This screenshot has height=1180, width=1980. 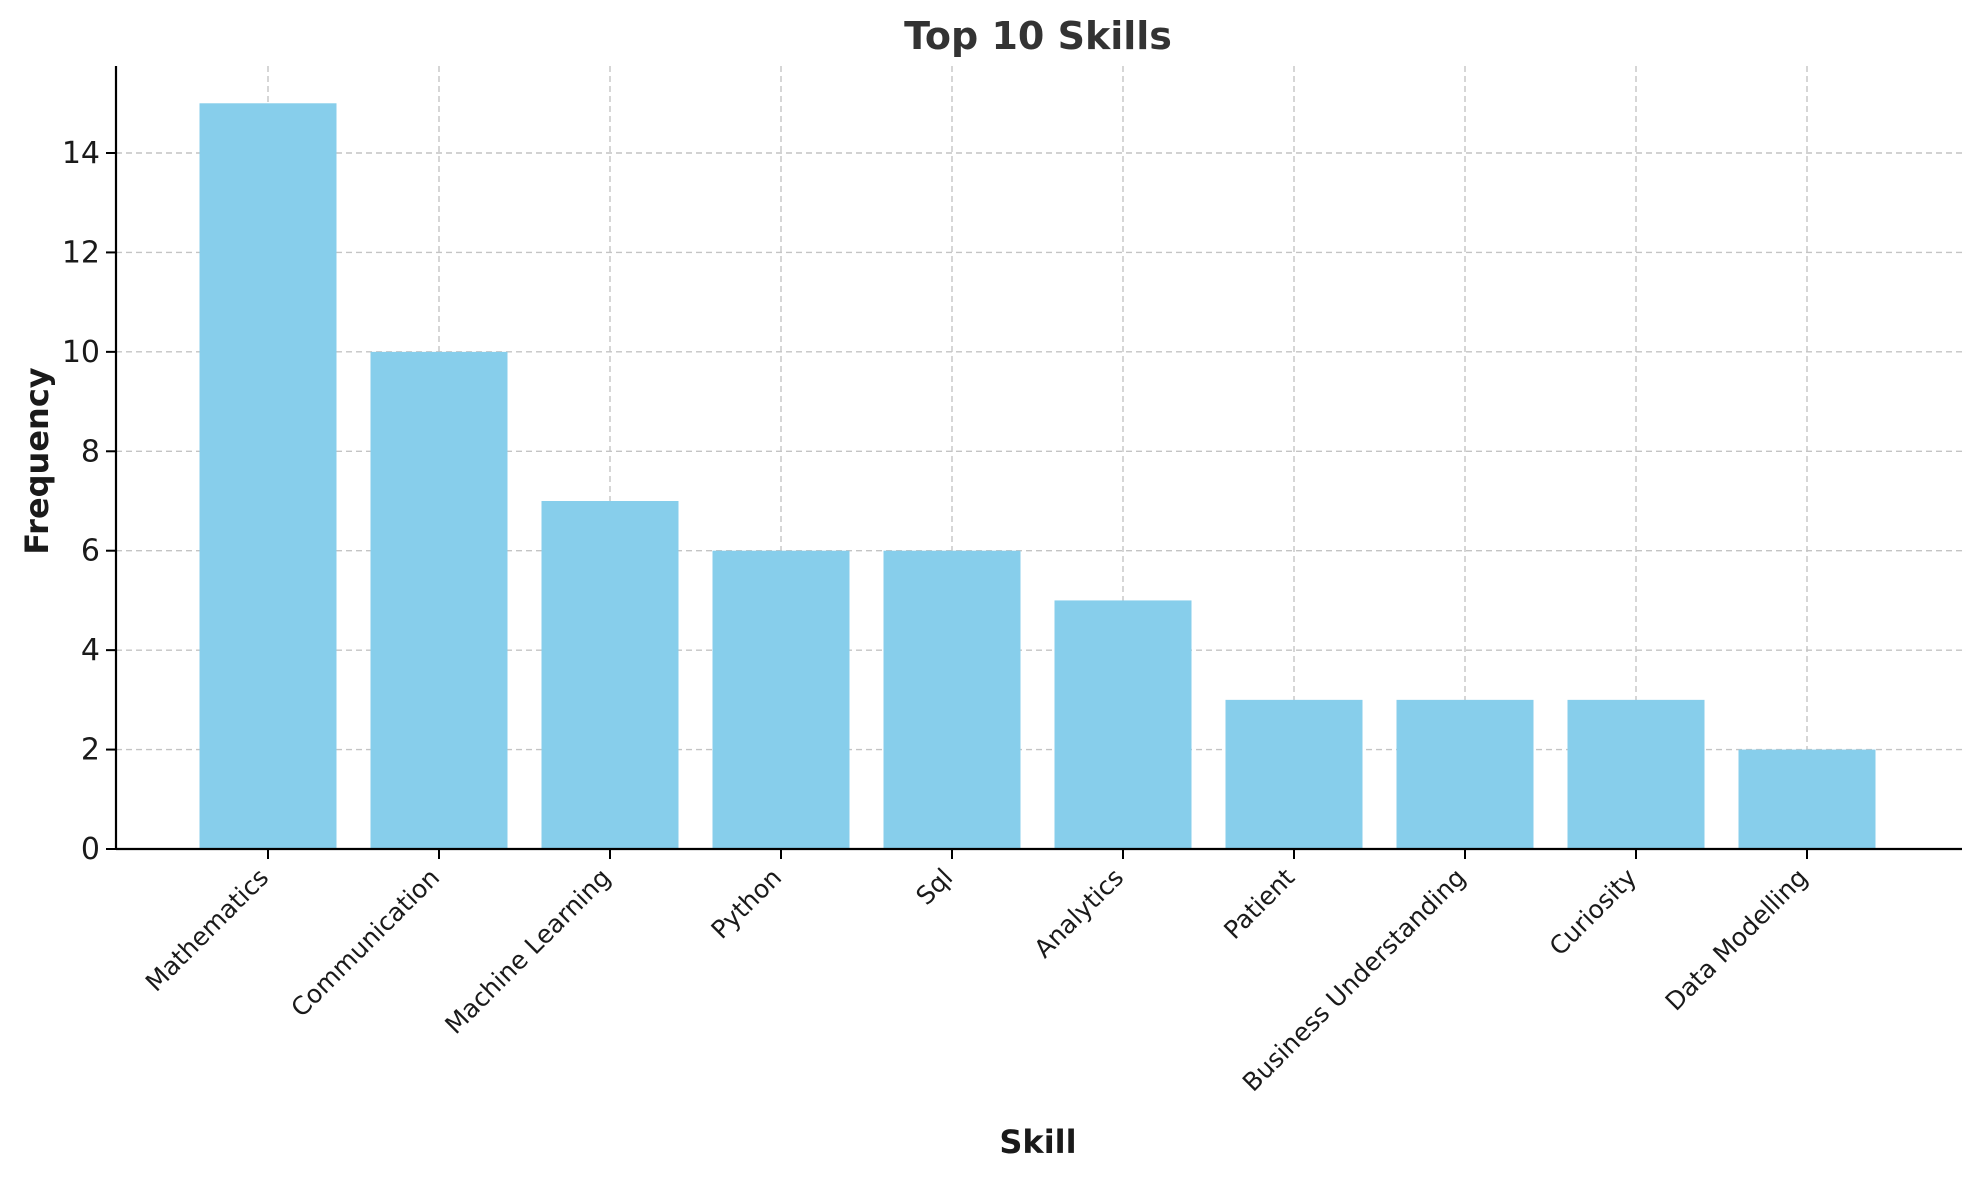 What do you see at coordinates (207, 930) in the screenshot?
I see `x-tick-label: Mathematics` at bounding box center [207, 930].